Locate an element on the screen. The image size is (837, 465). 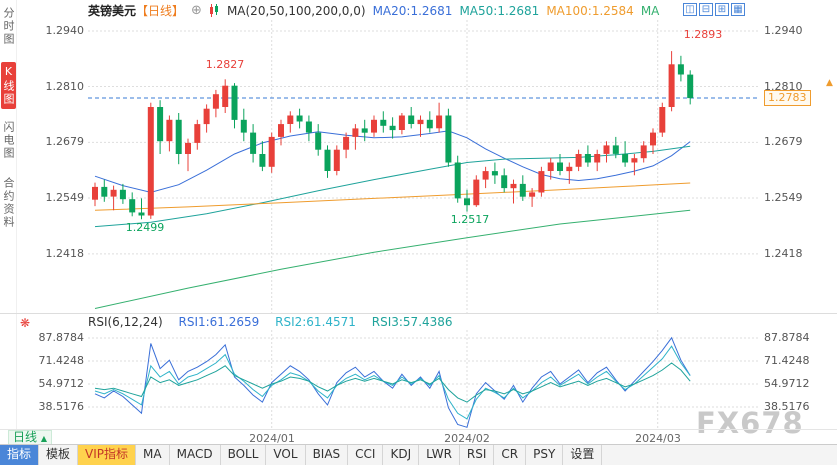
toolbar-tab-BOLL: BOLL is located at coordinates (244, 455).